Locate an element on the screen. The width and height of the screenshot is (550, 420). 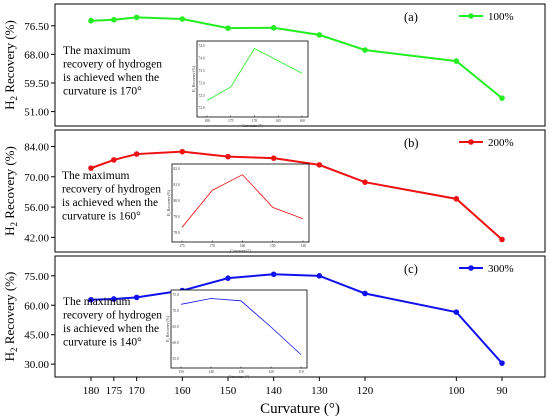
x-tick-label: 175 is located at coordinates (114, 391).